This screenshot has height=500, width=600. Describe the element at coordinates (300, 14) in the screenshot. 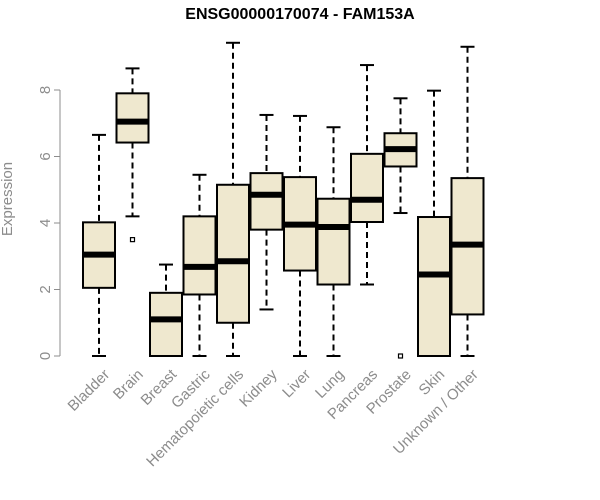

I see `chart-title: ENSG00000170074 - FAM153A` at that location.